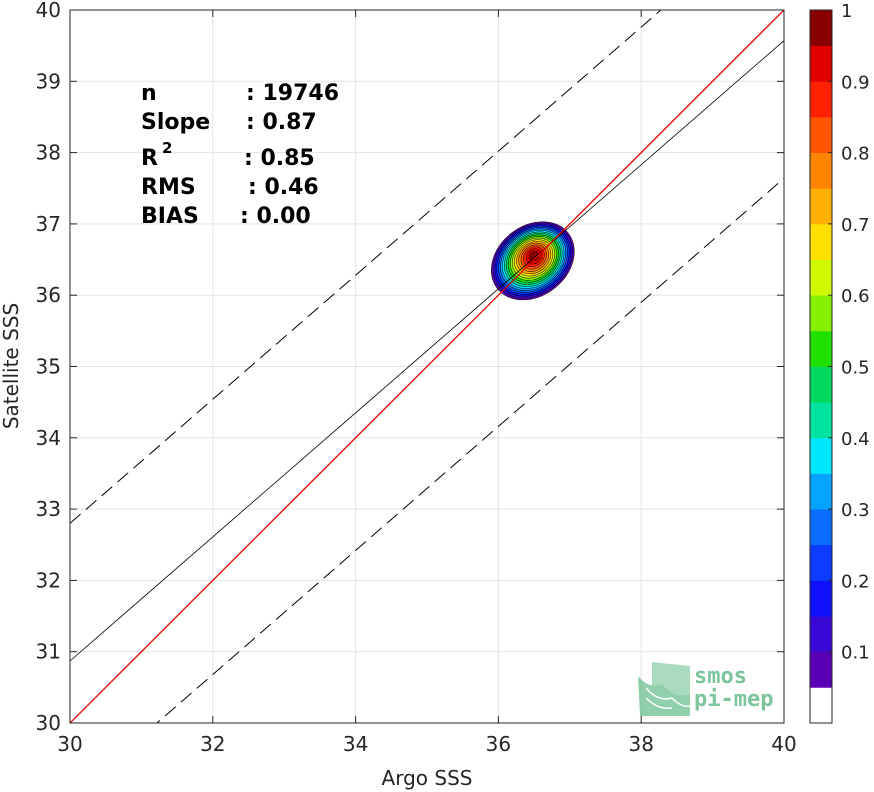 This screenshot has height=792, width=874. Describe the element at coordinates (855, 154) in the screenshot. I see `colorbar-tick-label: 0.8` at that location.